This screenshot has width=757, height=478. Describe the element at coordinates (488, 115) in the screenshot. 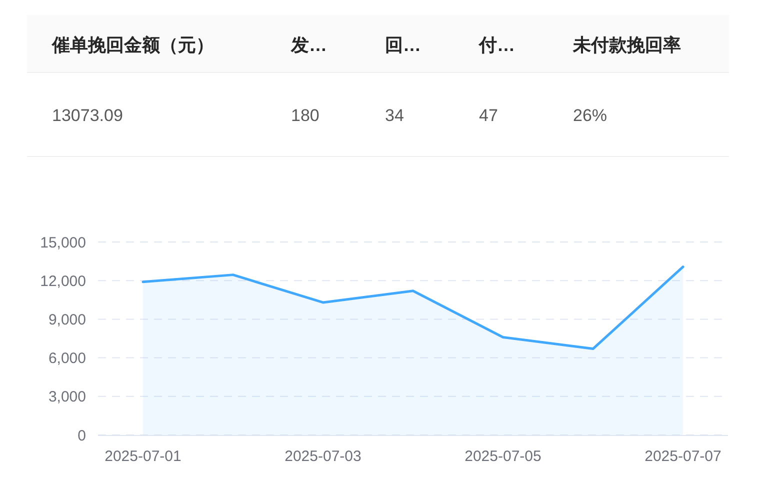

I see `text: 47` at that location.